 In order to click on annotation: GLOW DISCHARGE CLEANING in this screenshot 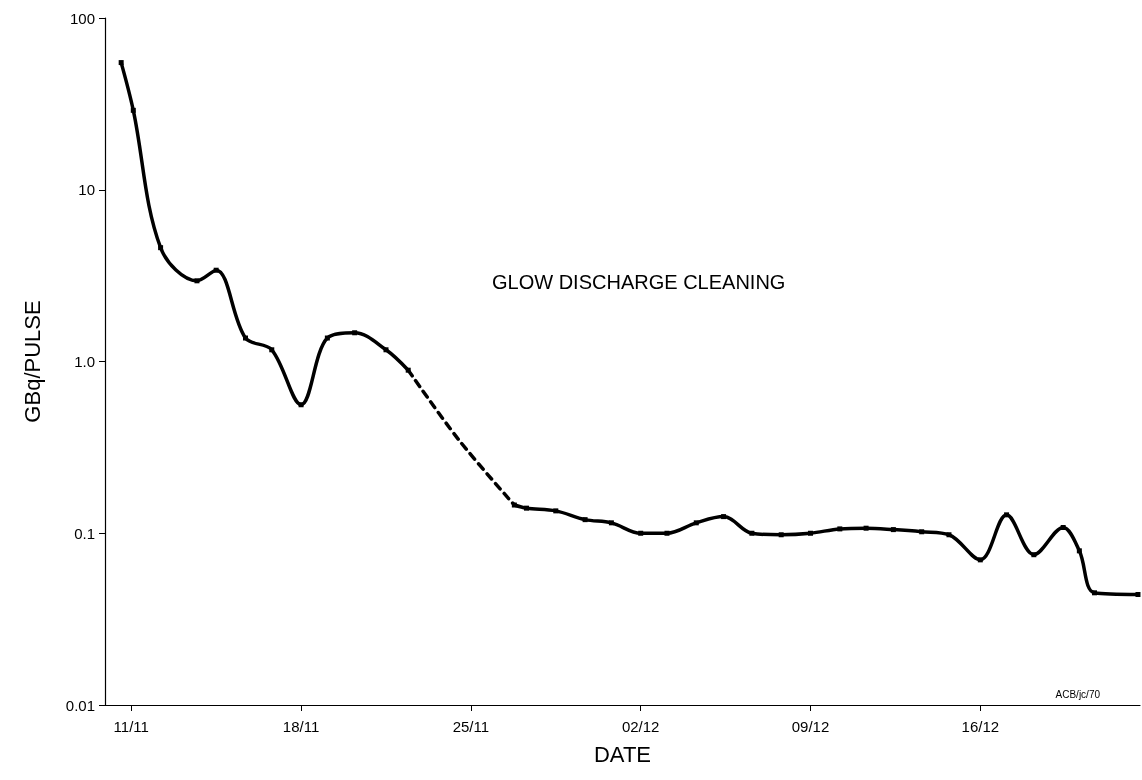, I will do `click(639, 282)`.